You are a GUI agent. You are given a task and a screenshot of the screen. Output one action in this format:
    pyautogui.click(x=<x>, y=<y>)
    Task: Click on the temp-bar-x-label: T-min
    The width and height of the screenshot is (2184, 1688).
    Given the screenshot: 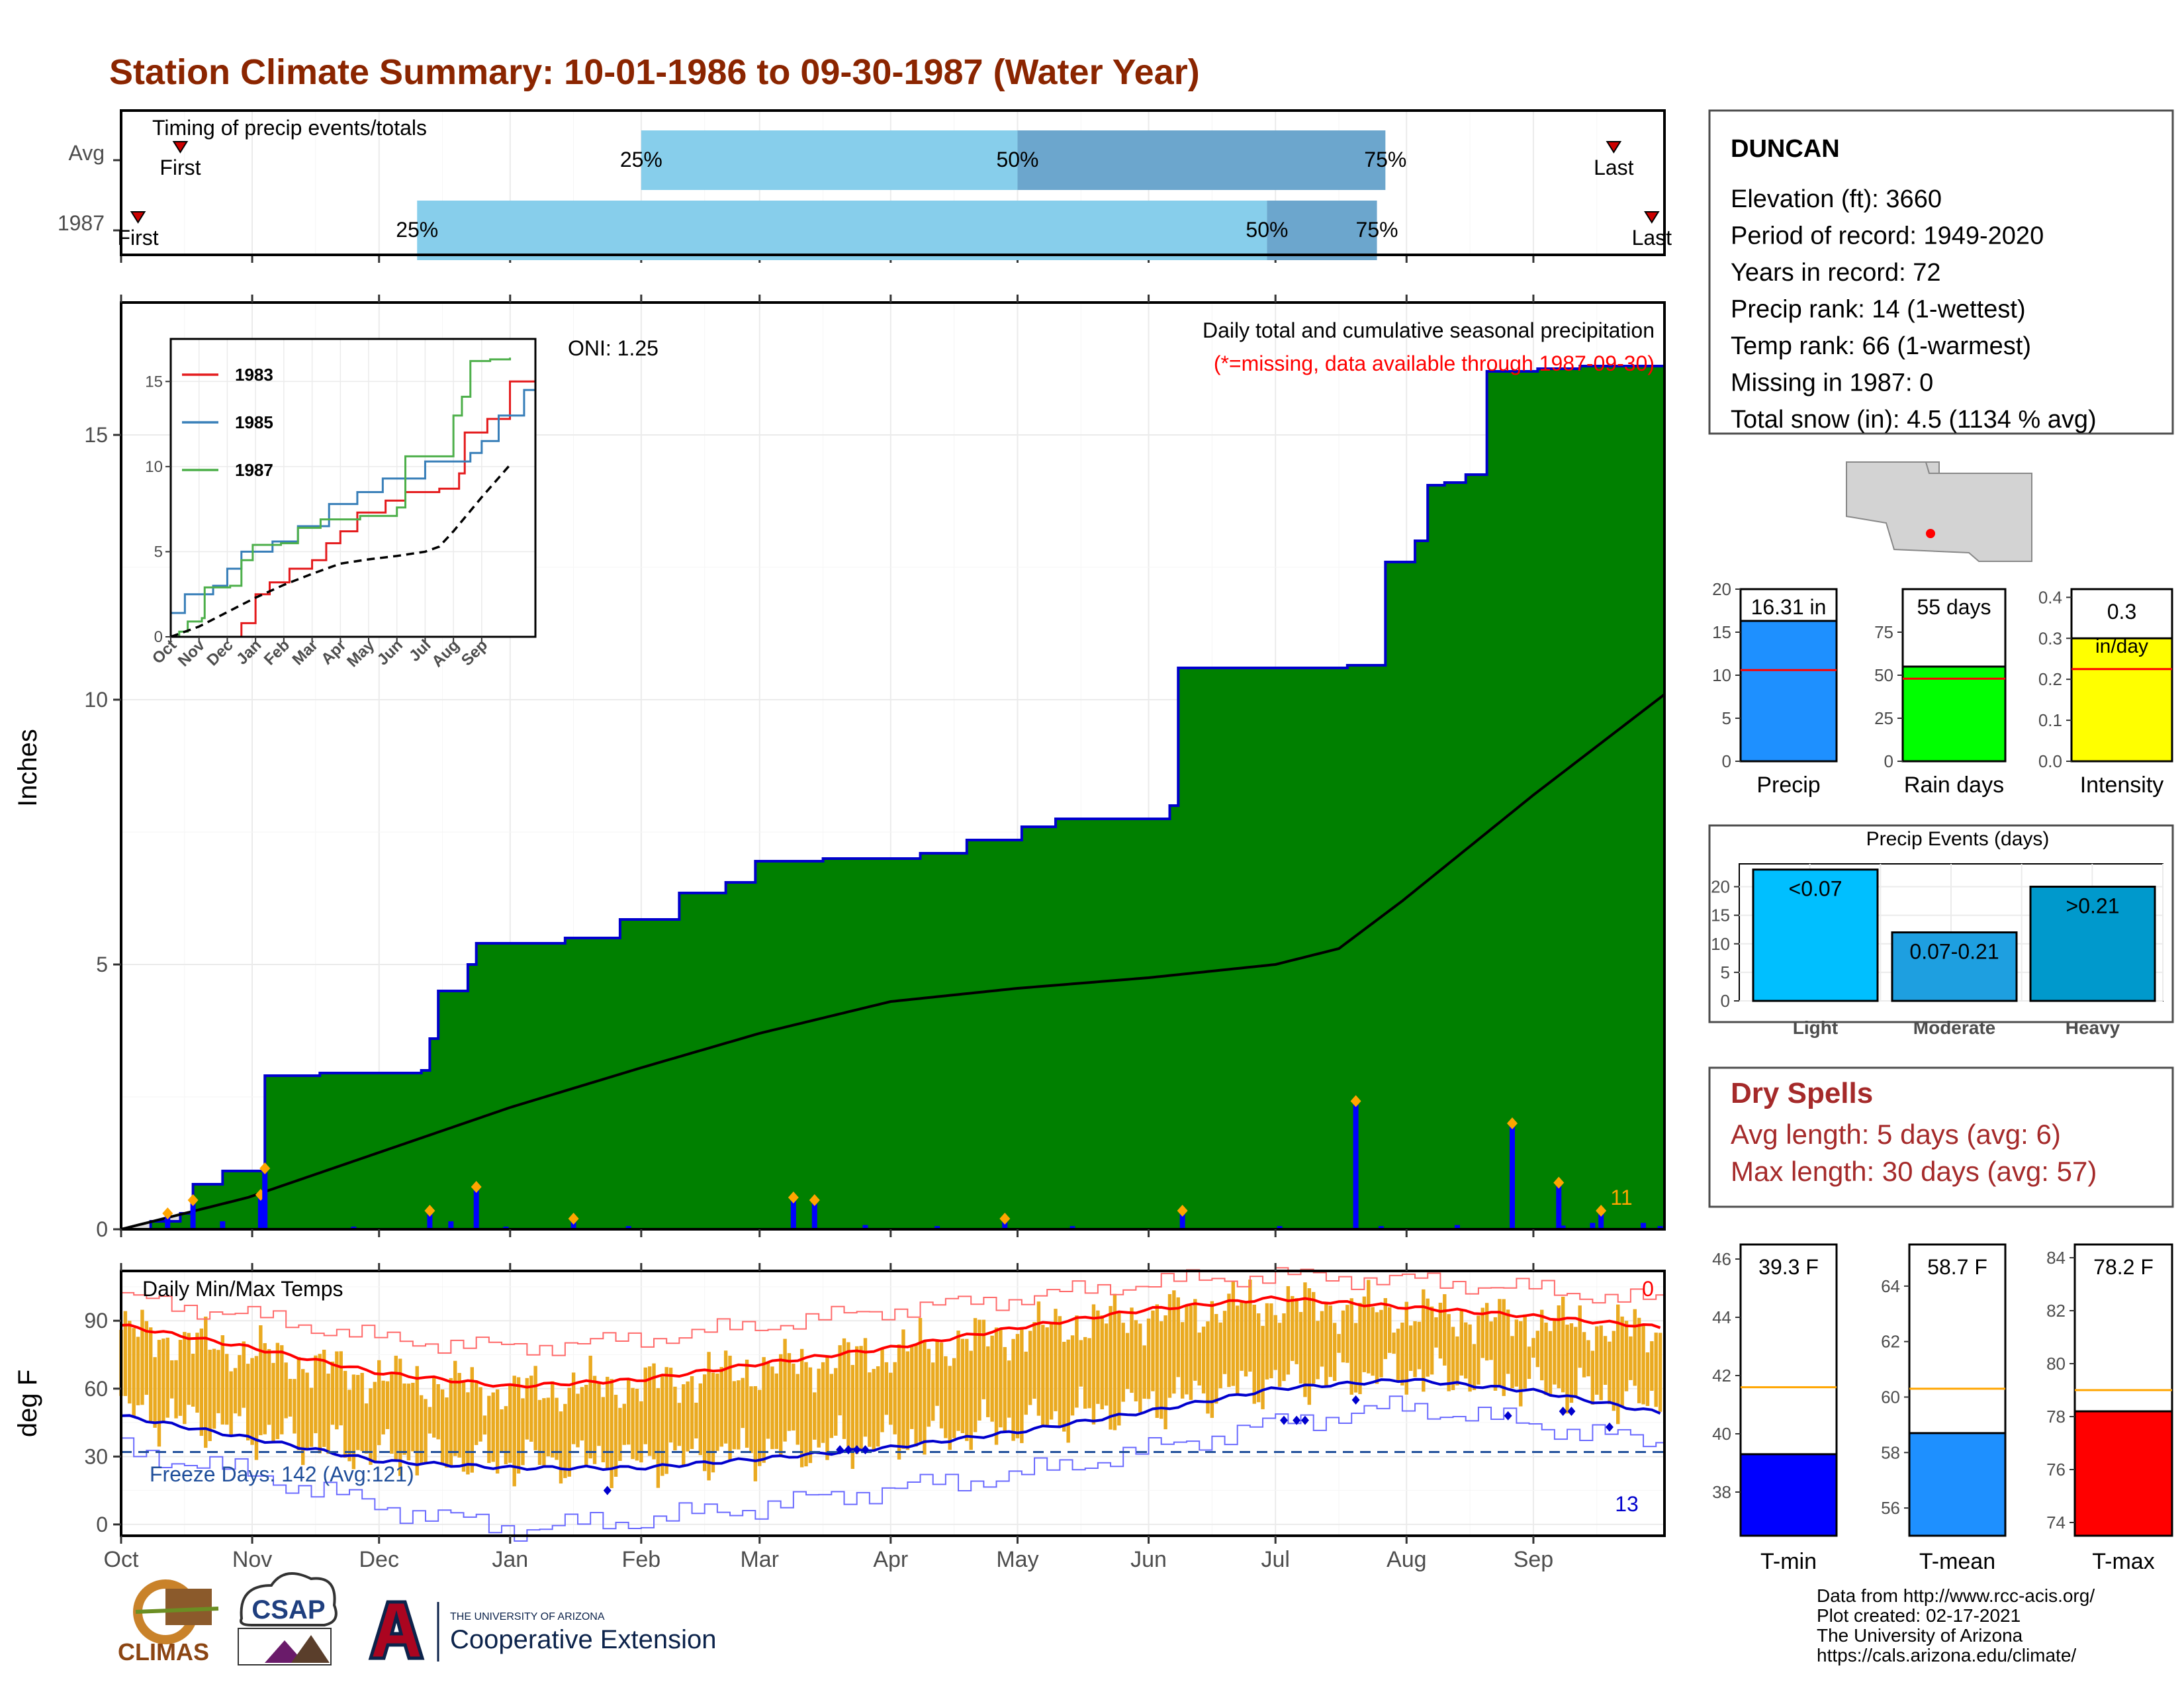 What is the action you would take?
    pyautogui.click(x=1789, y=1561)
    